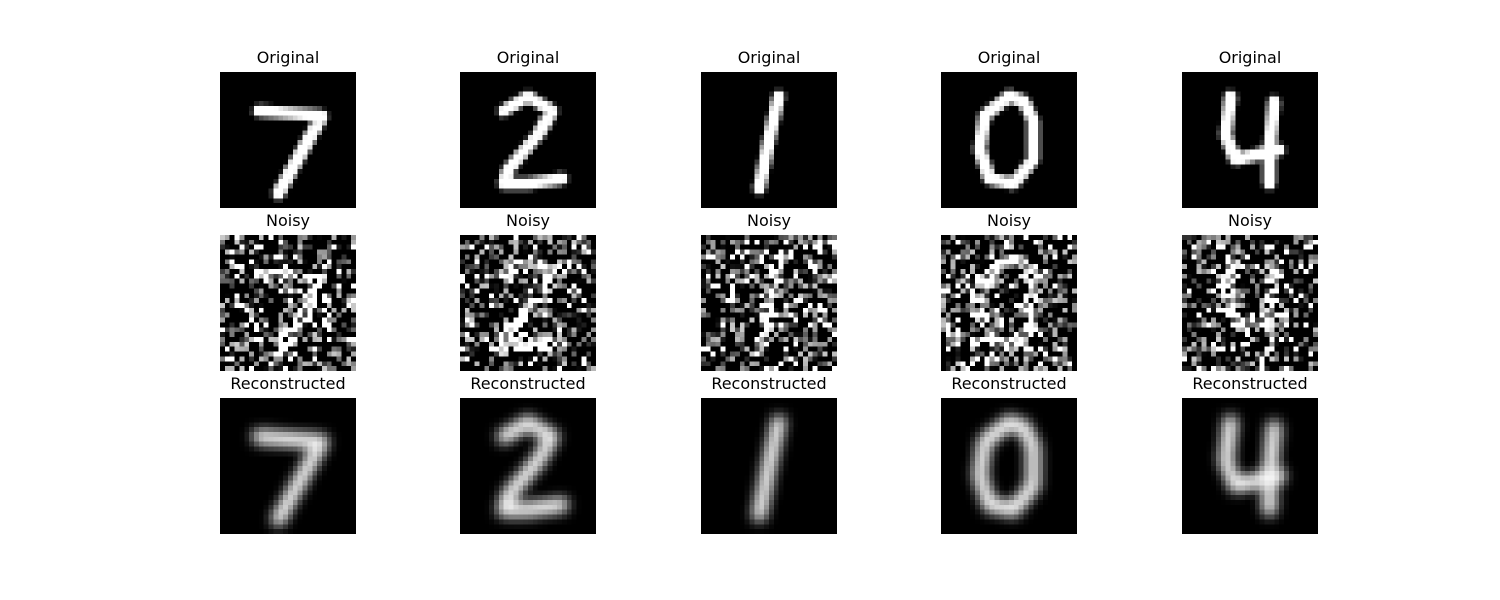 This screenshot has height=600, width=1500. What do you see at coordinates (1250, 140) in the screenshot?
I see `original-digit-4-image` at bounding box center [1250, 140].